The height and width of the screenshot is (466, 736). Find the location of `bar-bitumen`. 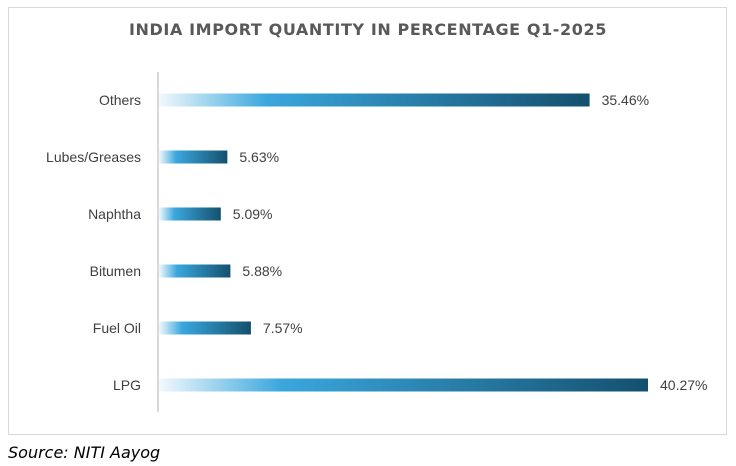

bar-bitumen is located at coordinates (195, 271).